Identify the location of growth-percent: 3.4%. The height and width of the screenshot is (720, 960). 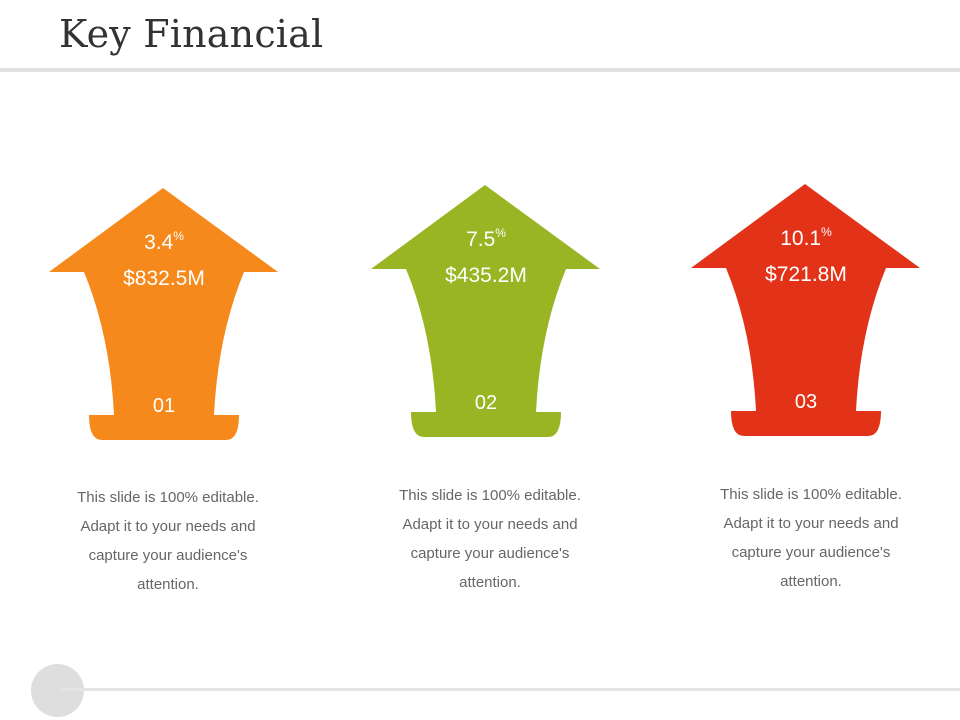
(164, 241).